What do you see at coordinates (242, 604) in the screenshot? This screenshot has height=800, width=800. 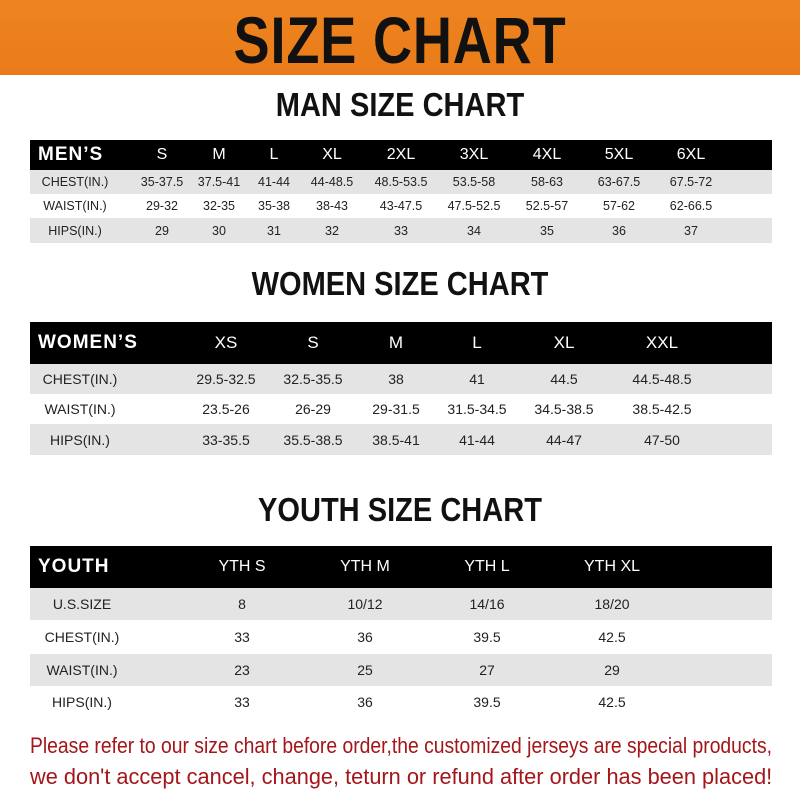 I see `measurement-cell: 8` at bounding box center [242, 604].